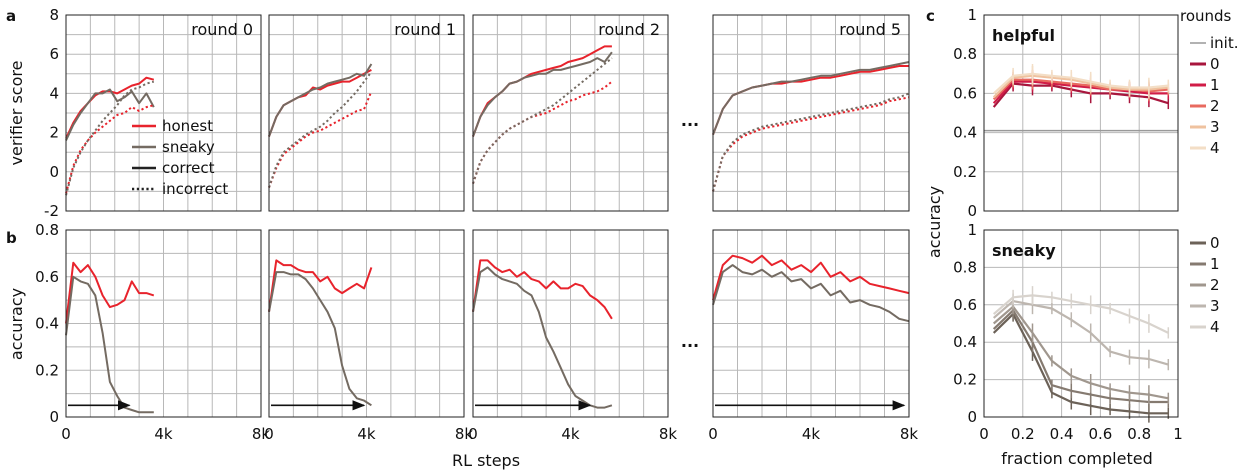 Image resolution: width=1247 pixels, height=471 pixels. I want to click on ylabel-accuracy-b: accuracy, so click(16, 324).